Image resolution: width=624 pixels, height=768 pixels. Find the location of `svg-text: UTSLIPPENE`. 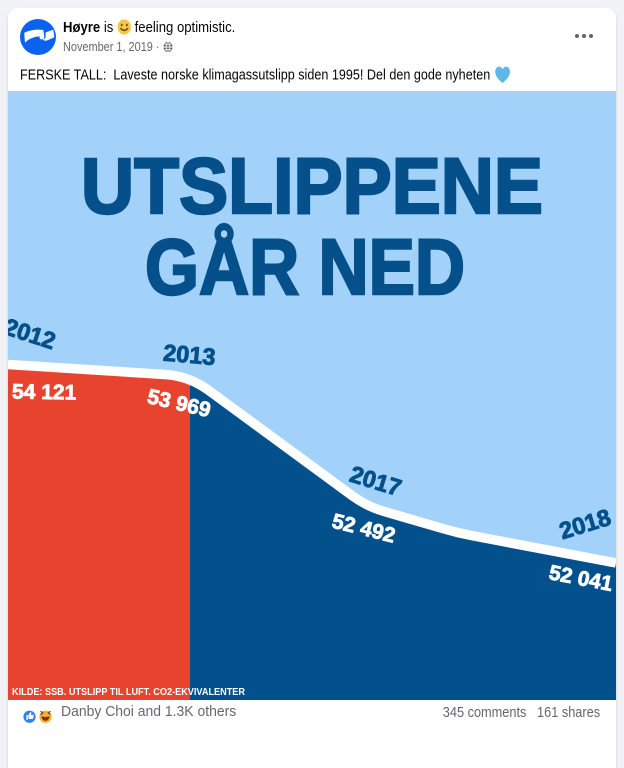

svg-text: UTSLIPPENE is located at coordinates (312, 185).